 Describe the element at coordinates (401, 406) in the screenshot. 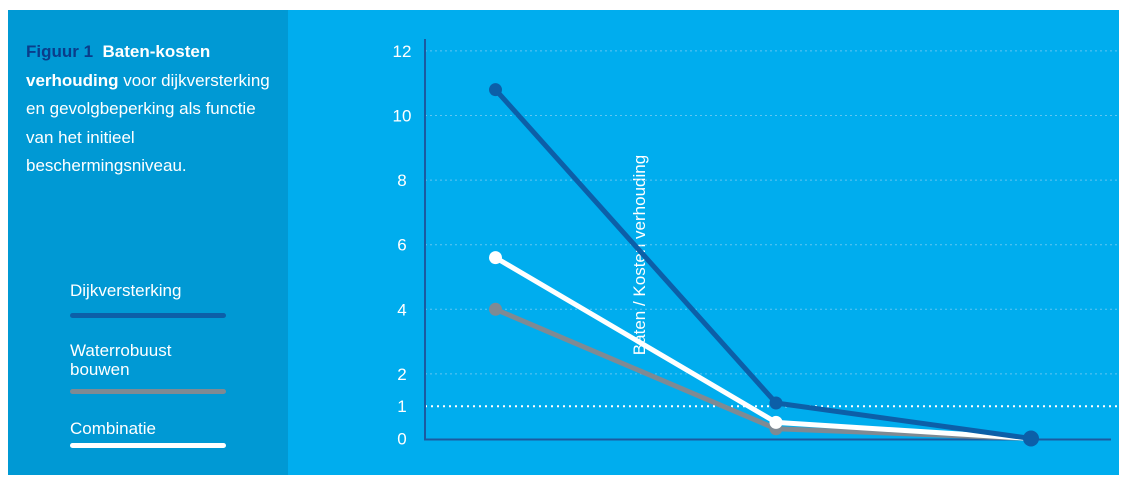

I see `y-tick-label: 1` at that location.